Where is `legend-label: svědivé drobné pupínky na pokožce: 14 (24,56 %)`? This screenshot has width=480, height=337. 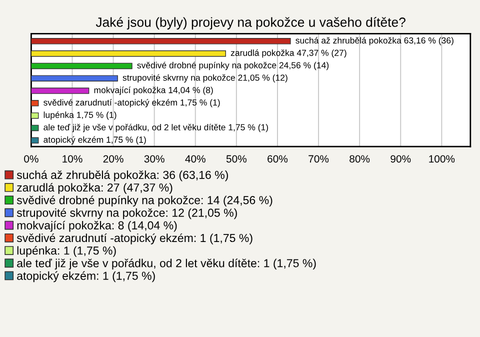
legend-label: svědivé drobné pupínky na pokožce: 14 (24,56 %) is located at coordinates (144, 201).